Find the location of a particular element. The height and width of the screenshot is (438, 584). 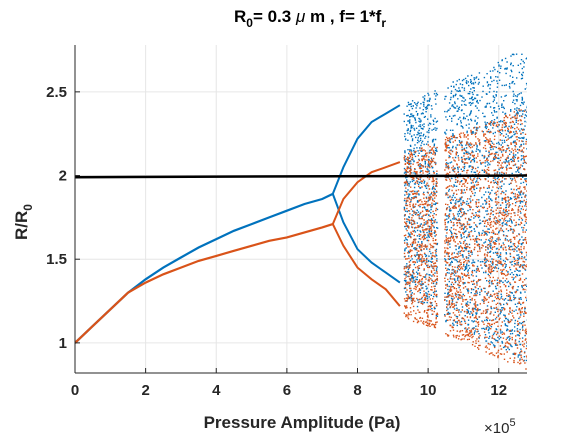

series-2-lower-branch is located at coordinates (366, 265).